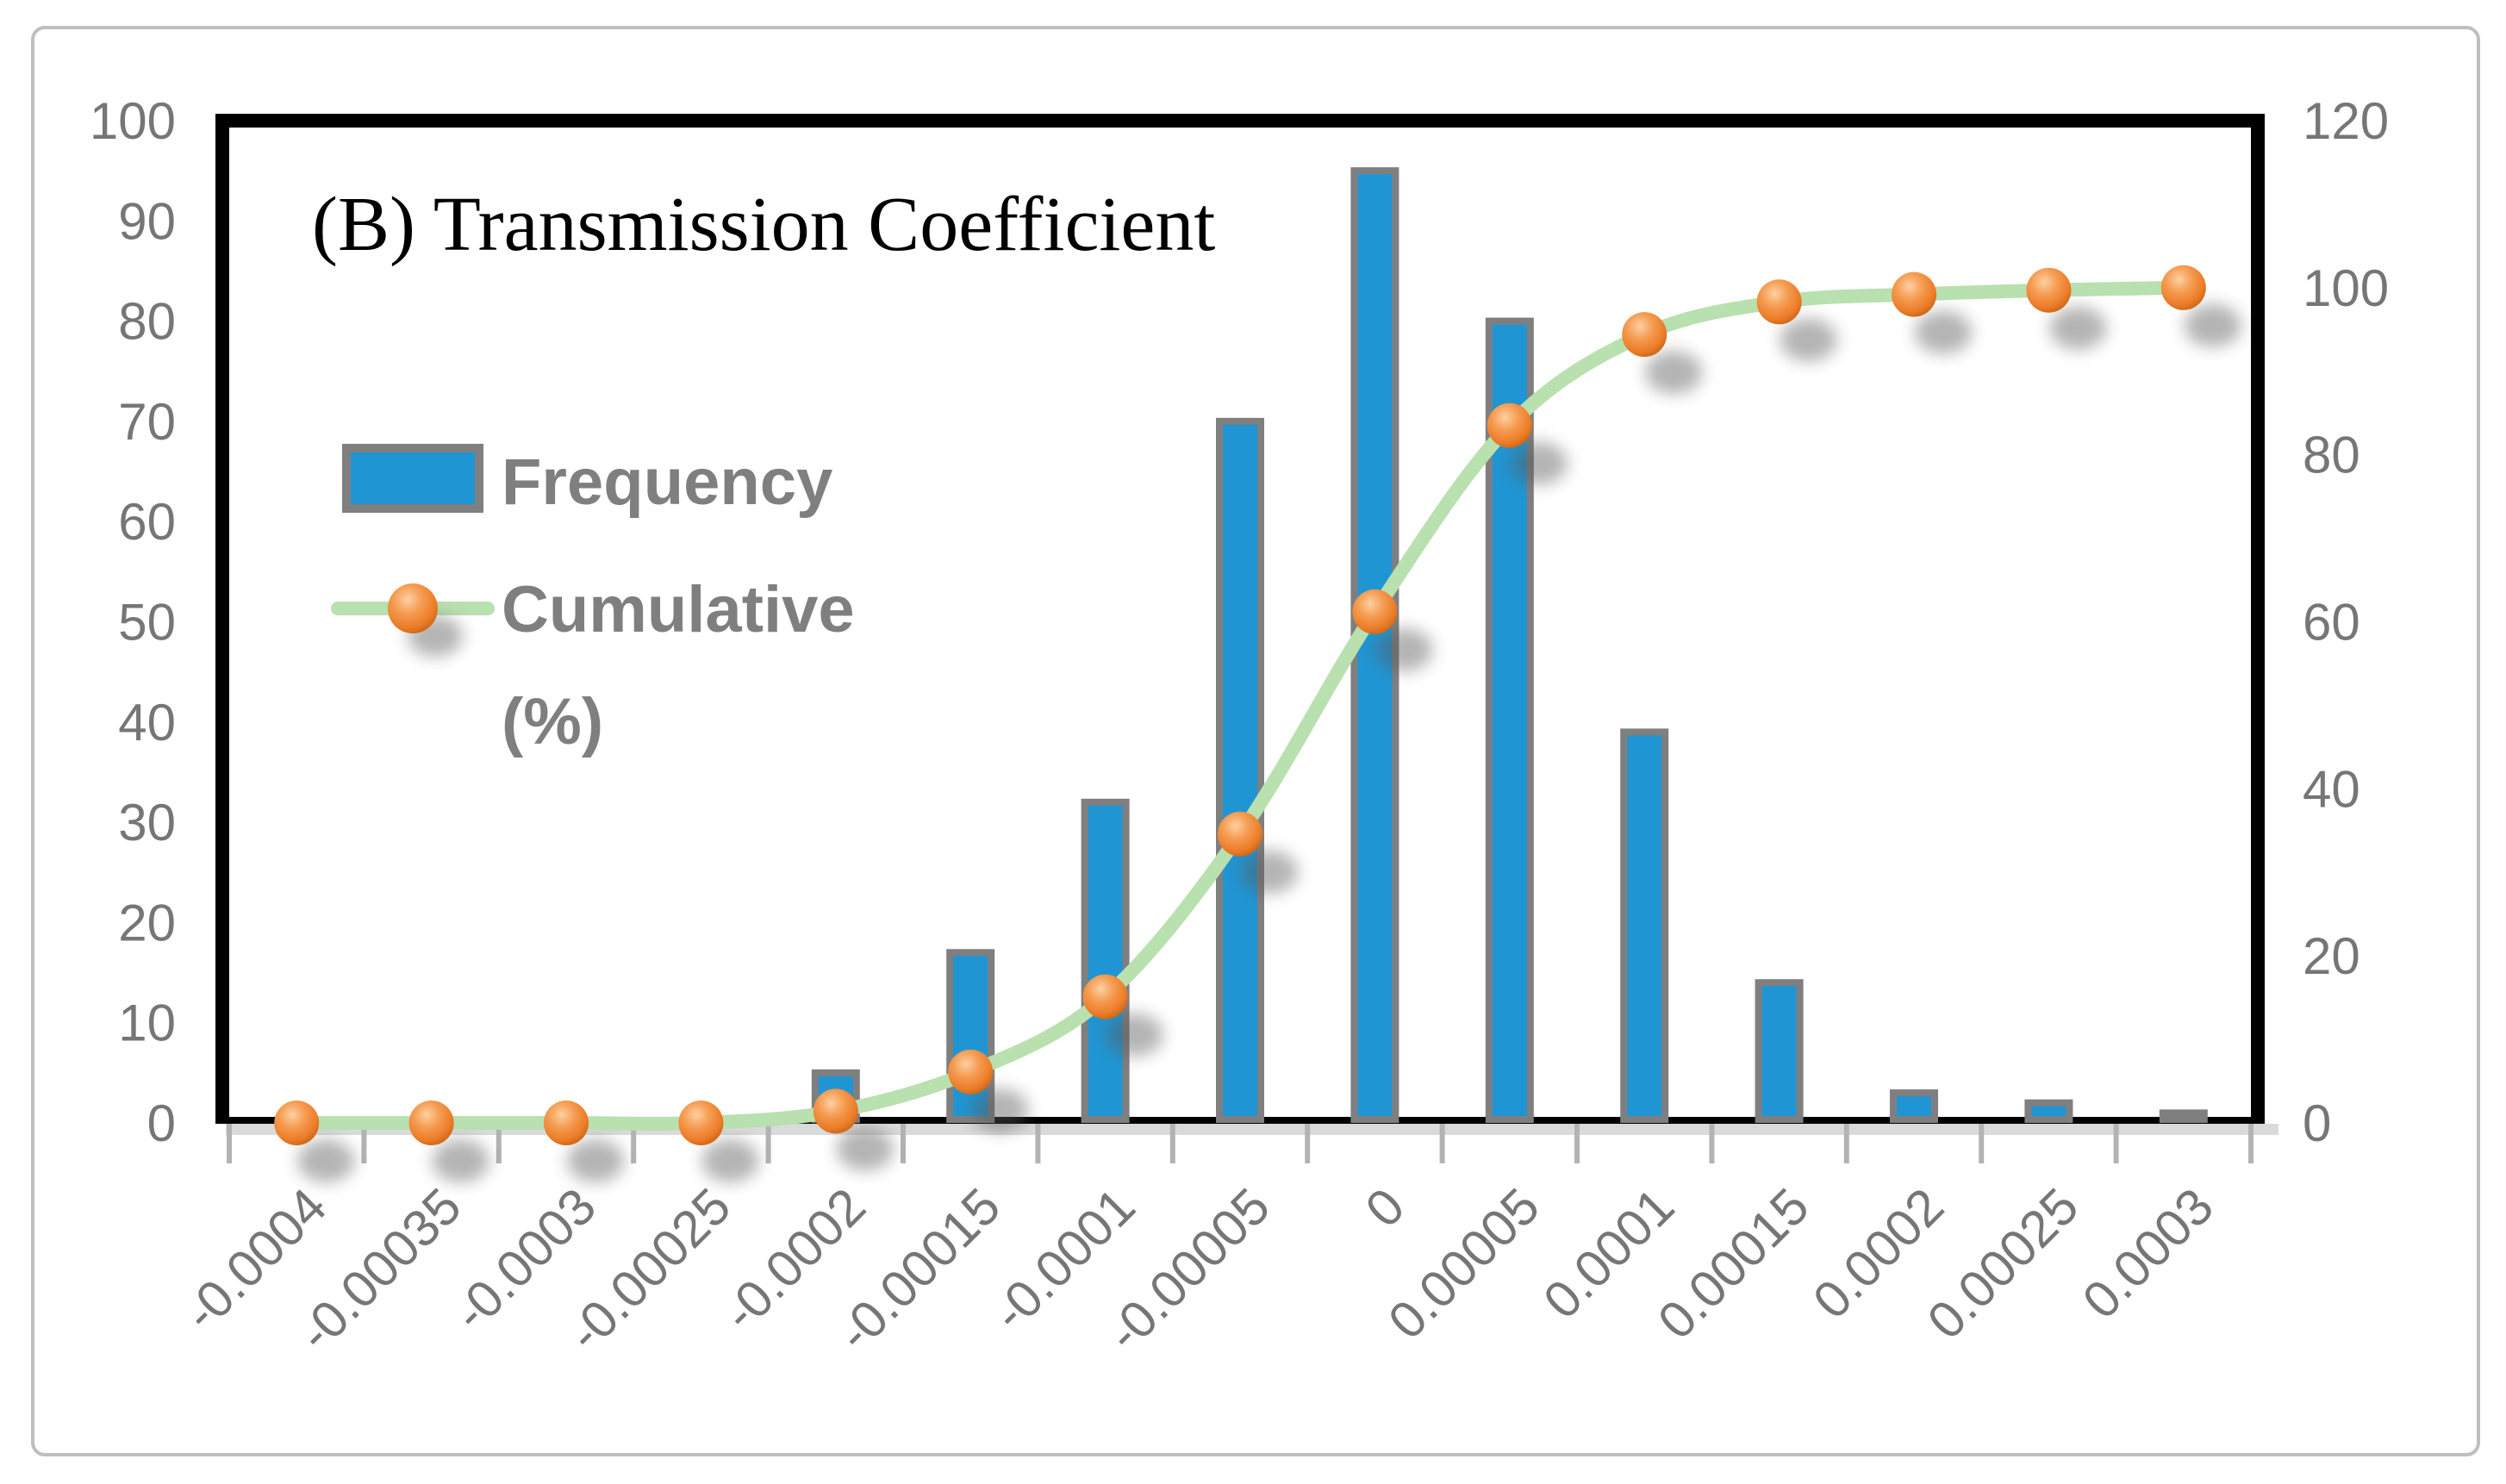 This screenshot has height=1484, width=2506. Describe the element at coordinates (147, 823) in the screenshot. I see `y-left-tick-label: 30` at that location.